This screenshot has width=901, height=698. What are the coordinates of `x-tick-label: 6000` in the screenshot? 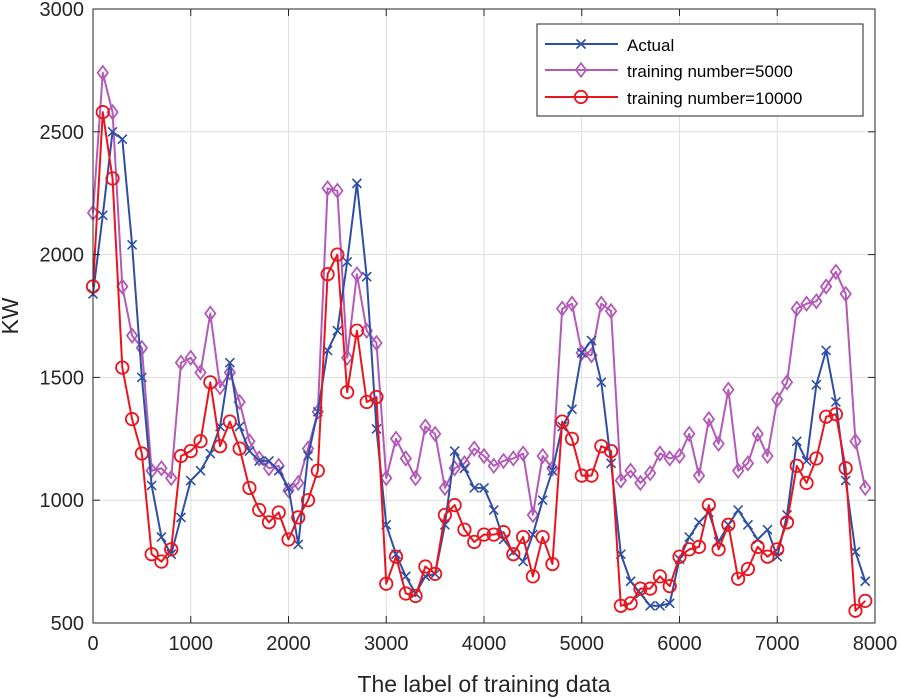 It's located at (679, 644).